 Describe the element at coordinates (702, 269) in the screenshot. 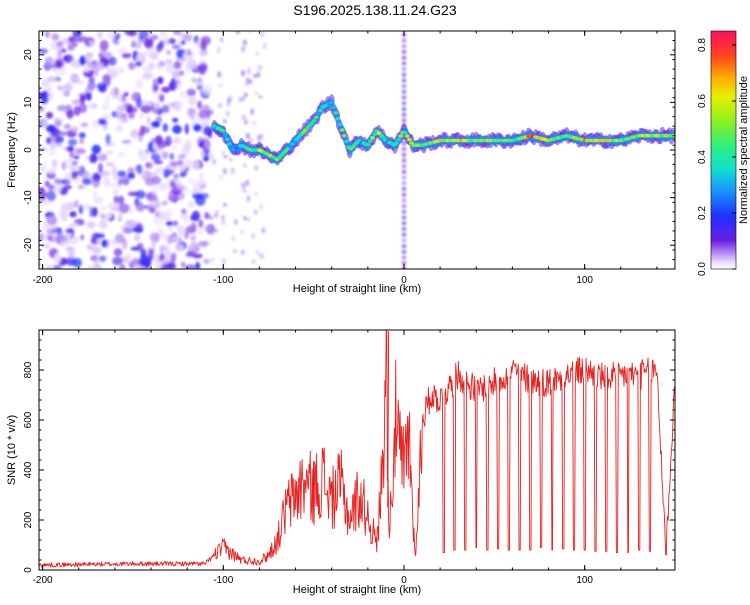

I see `colorbar-tick-label: 0.0` at that location.